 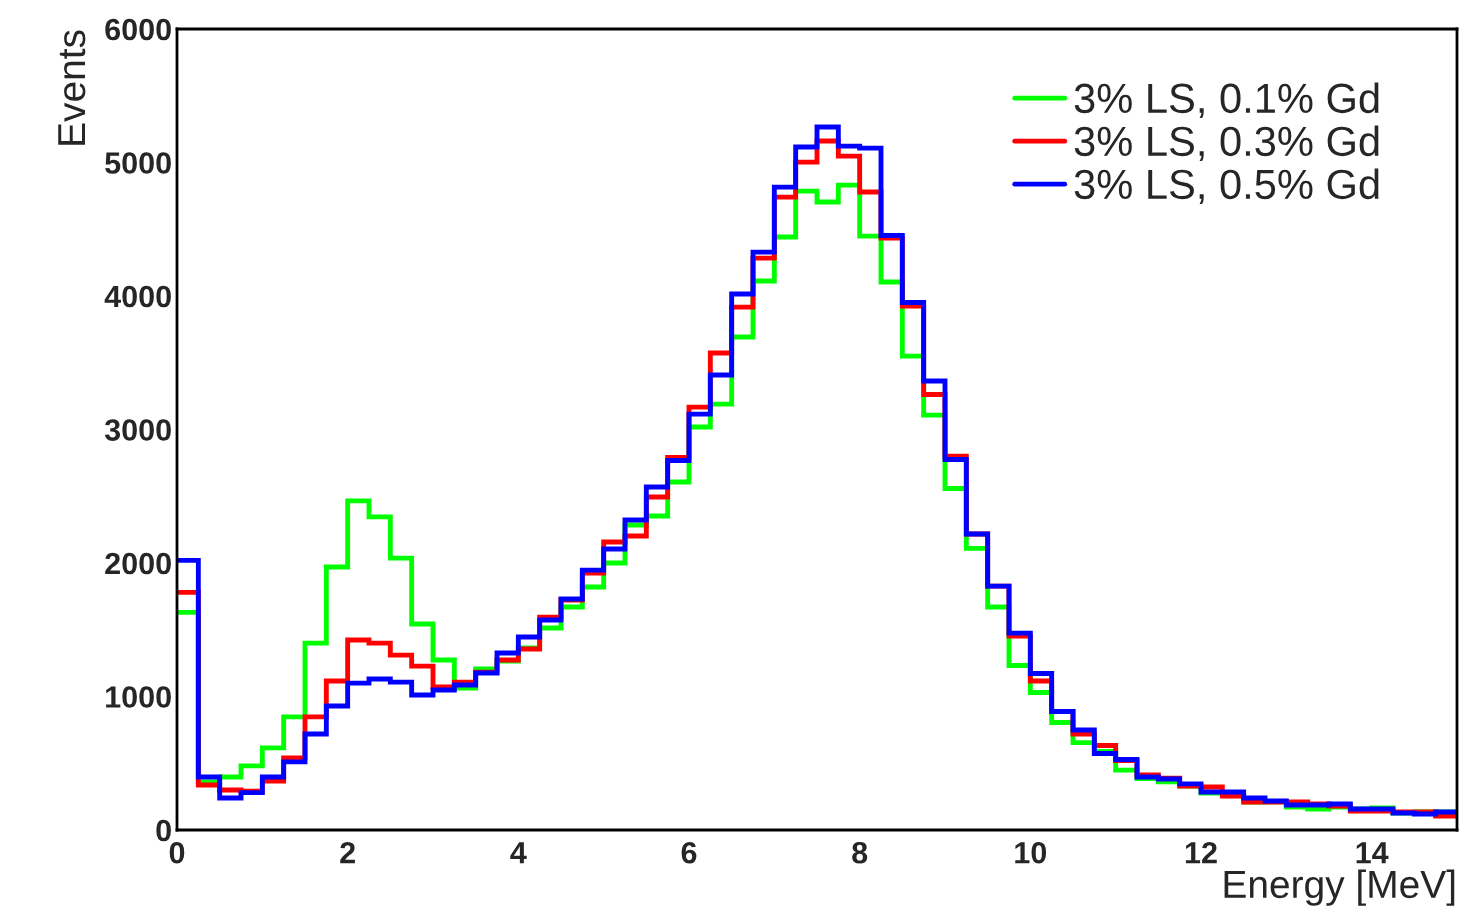 What do you see at coordinates (689, 852) in the screenshot?
I see `x-tick-label: 6` at bounding box center [689, 852].